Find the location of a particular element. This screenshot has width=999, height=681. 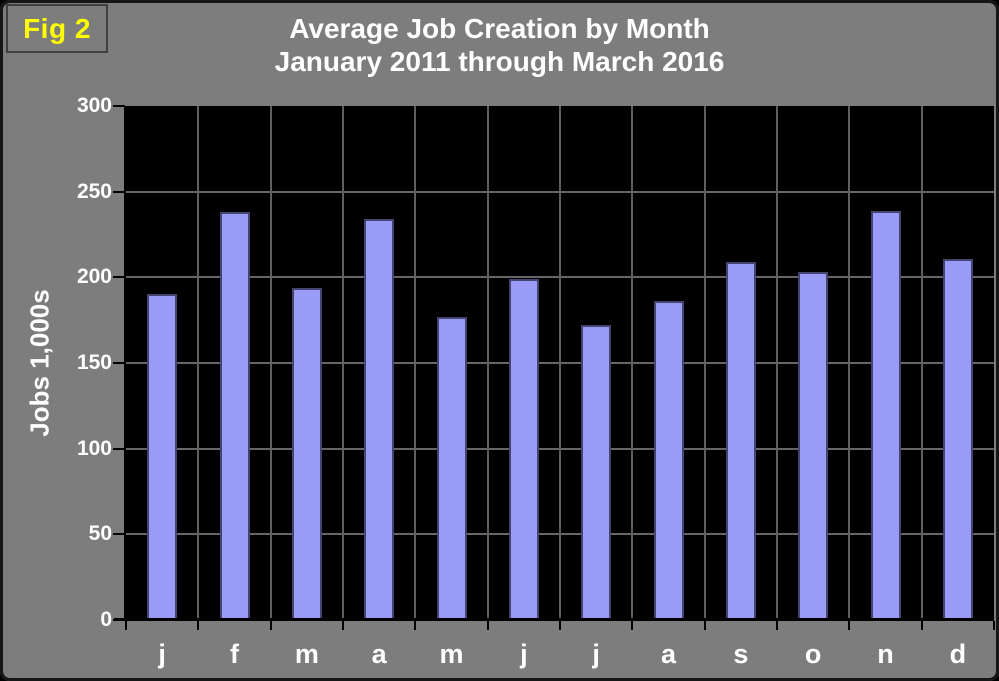

x-axis-category-label: d is located at coordinates (958, 654).